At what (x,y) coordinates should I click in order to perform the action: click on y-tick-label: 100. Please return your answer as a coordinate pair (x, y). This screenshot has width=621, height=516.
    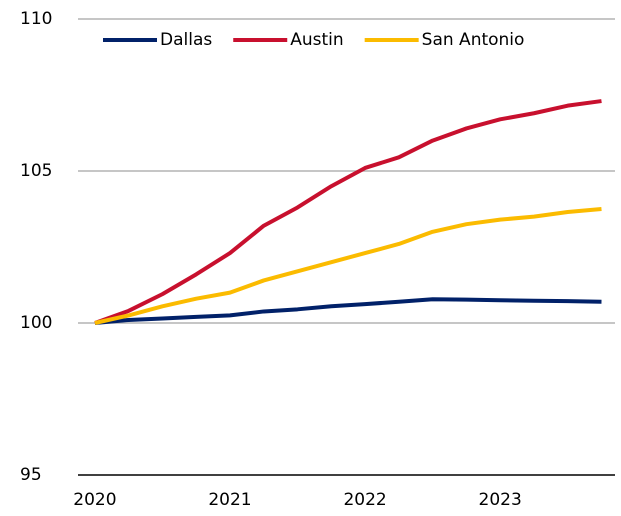
    Looking at the image, I should click on (36, 323).